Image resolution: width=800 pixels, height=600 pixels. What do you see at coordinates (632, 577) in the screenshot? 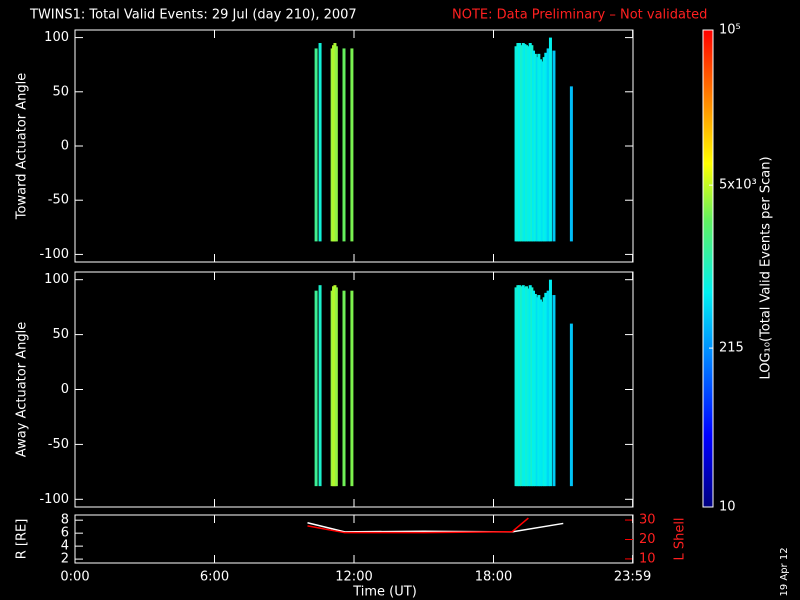
I see `x-tick-label: 23:59` at bounding box center [632, 577].